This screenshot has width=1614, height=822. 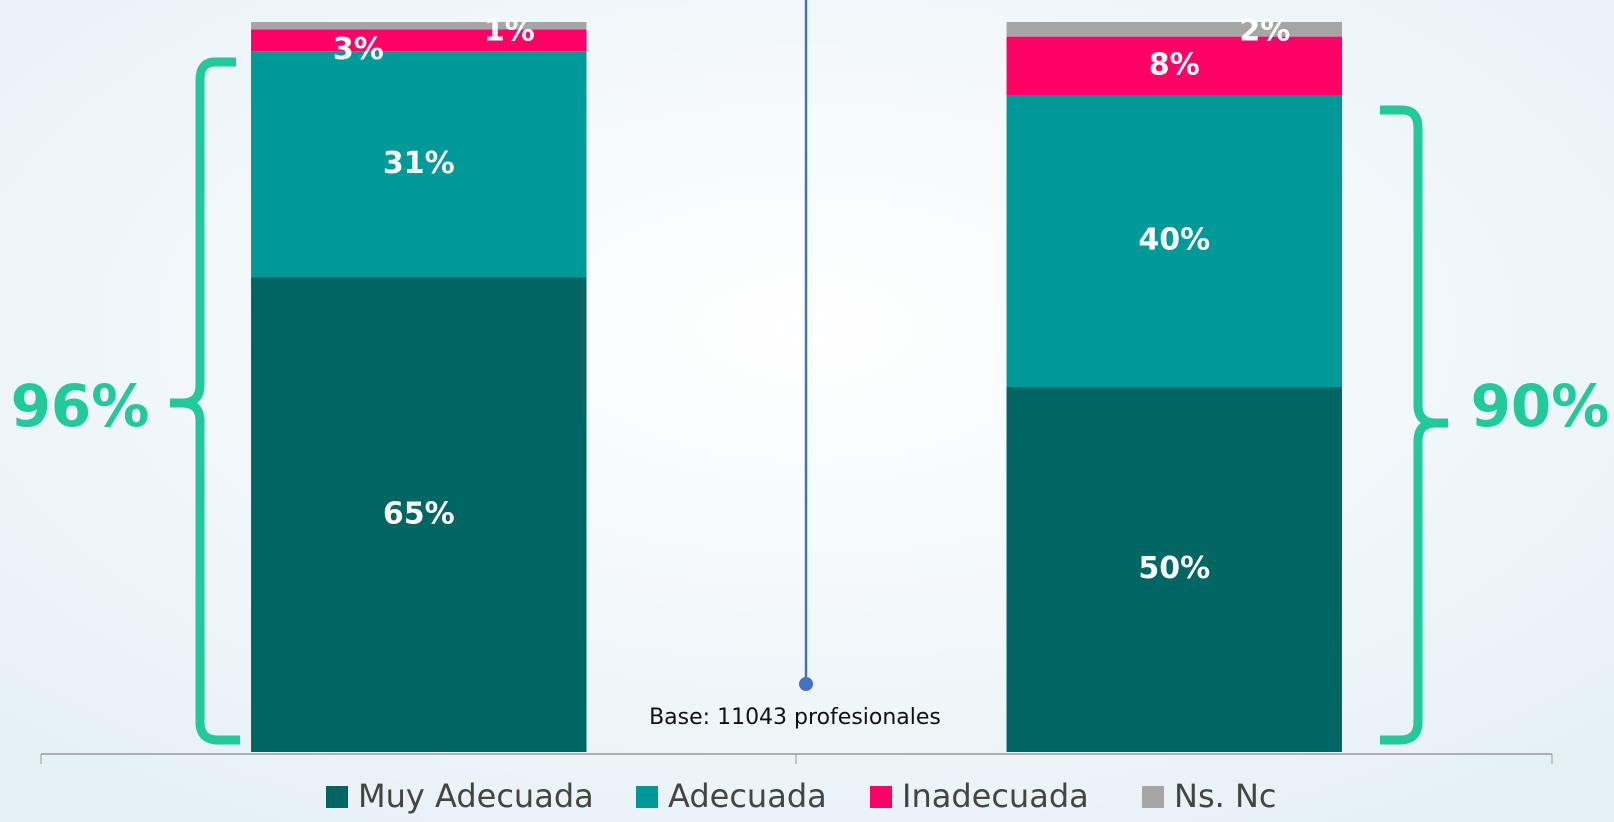 What do you see at coordinates (1225, 796) in the screenshot?
I see `legend-label: Ns. Nc` at bounding box center [1225, 796].